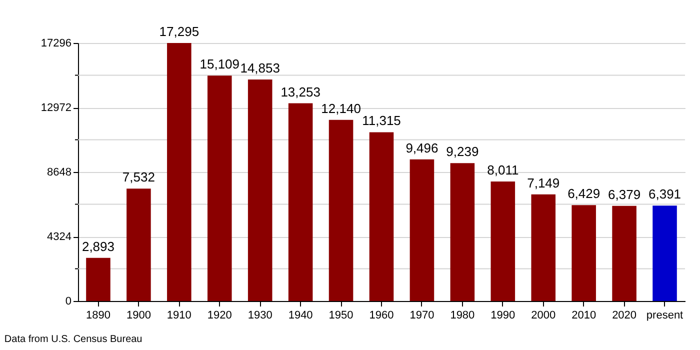 This screenshot has width=700, height=350. What do you see at coordinates (179, 316) in the screenshot?
I see `x-tick-label: 1910` at bounding box center [179, 316].